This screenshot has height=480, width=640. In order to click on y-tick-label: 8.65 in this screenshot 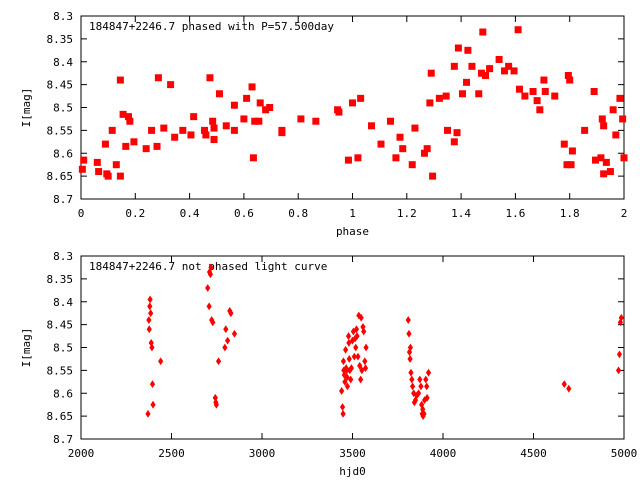, I will do `click(60, 176)`.